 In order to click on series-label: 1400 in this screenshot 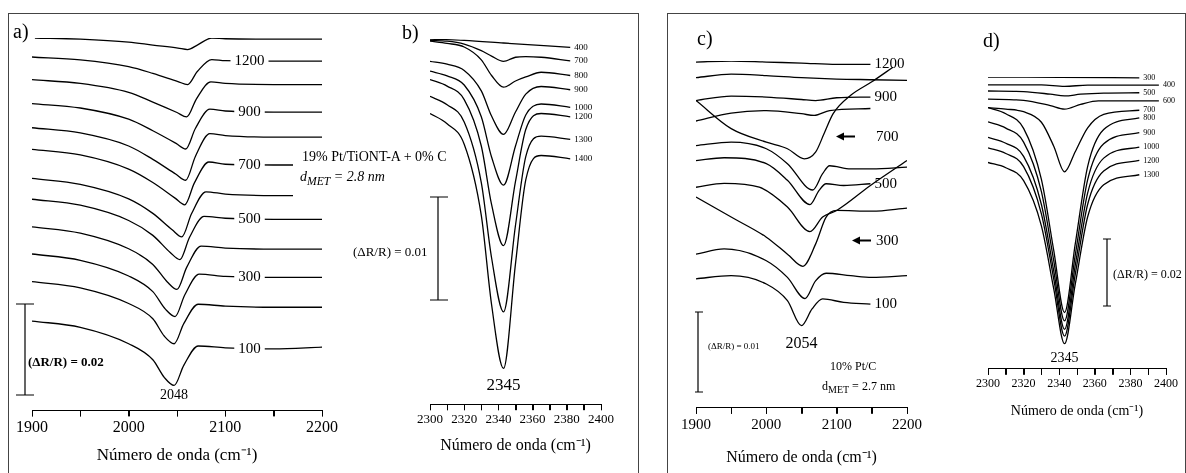, I will do `click(583, 158)`.